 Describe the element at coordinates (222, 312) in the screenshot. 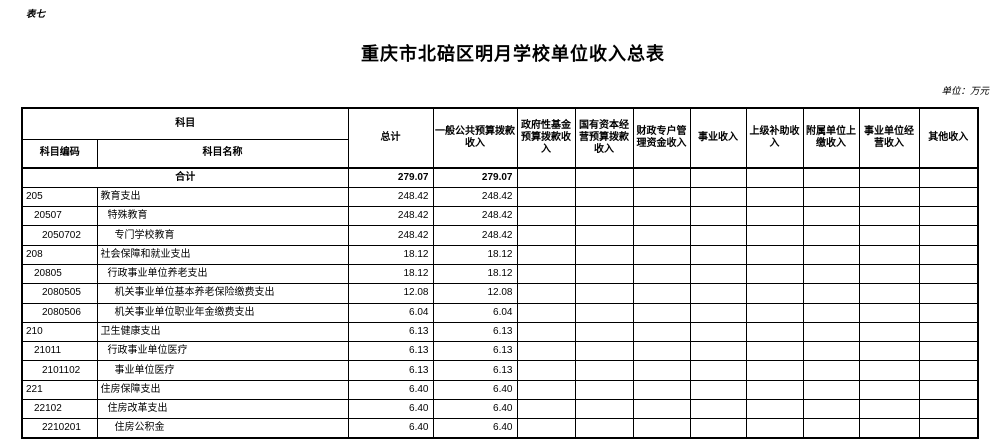

I see `subject-name-cell: 机关事业单位职业年金缴费支出` at that location.